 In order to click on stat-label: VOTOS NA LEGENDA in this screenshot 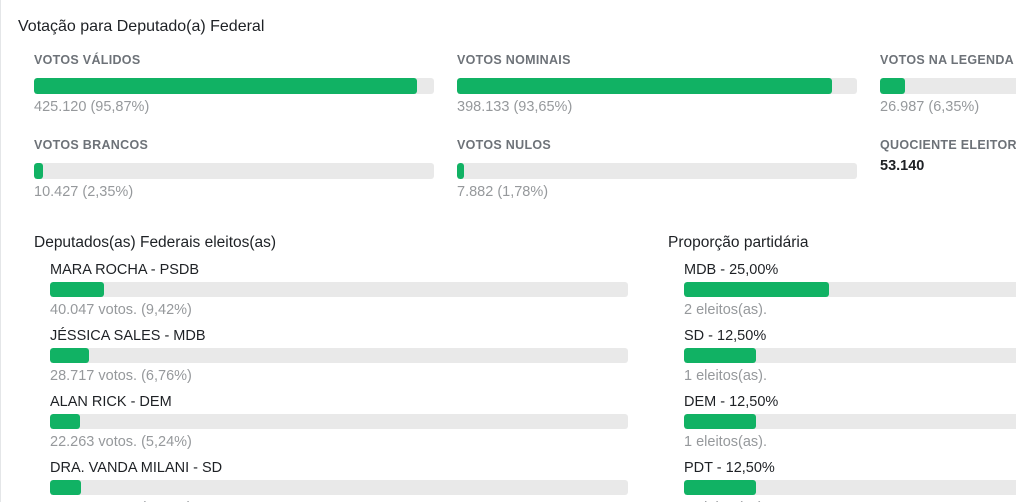, I will do `click(947, 60)`.